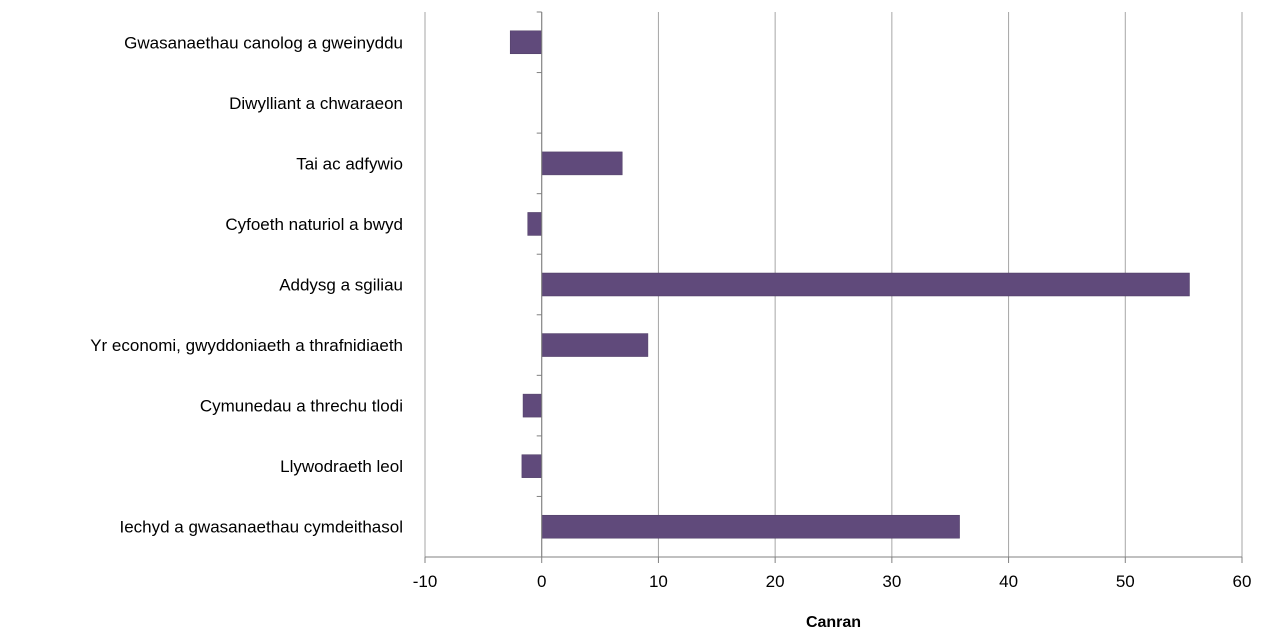  I want to click on x-tick-label-5: 40, so click(1008, 581).